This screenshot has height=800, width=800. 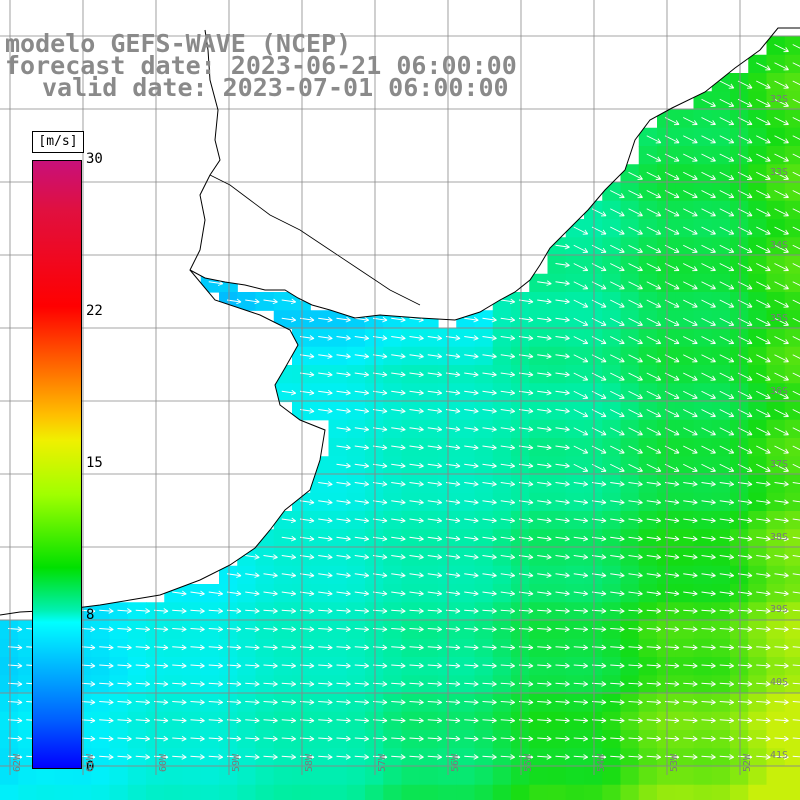 What do you see at coordinates (674, 762) in the screenshot?
I see `lon-label: 53W` at bounding box center [674, 762].